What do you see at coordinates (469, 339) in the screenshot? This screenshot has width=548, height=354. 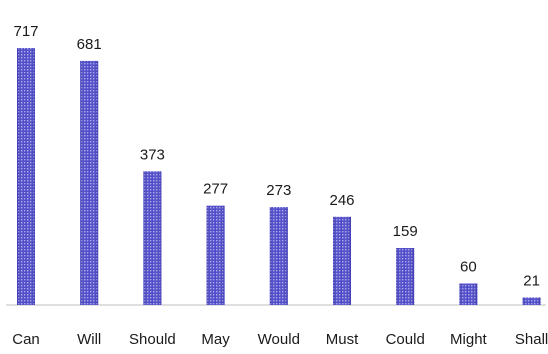 I see `category-label-might: Might` at bounding box center [469, 339].